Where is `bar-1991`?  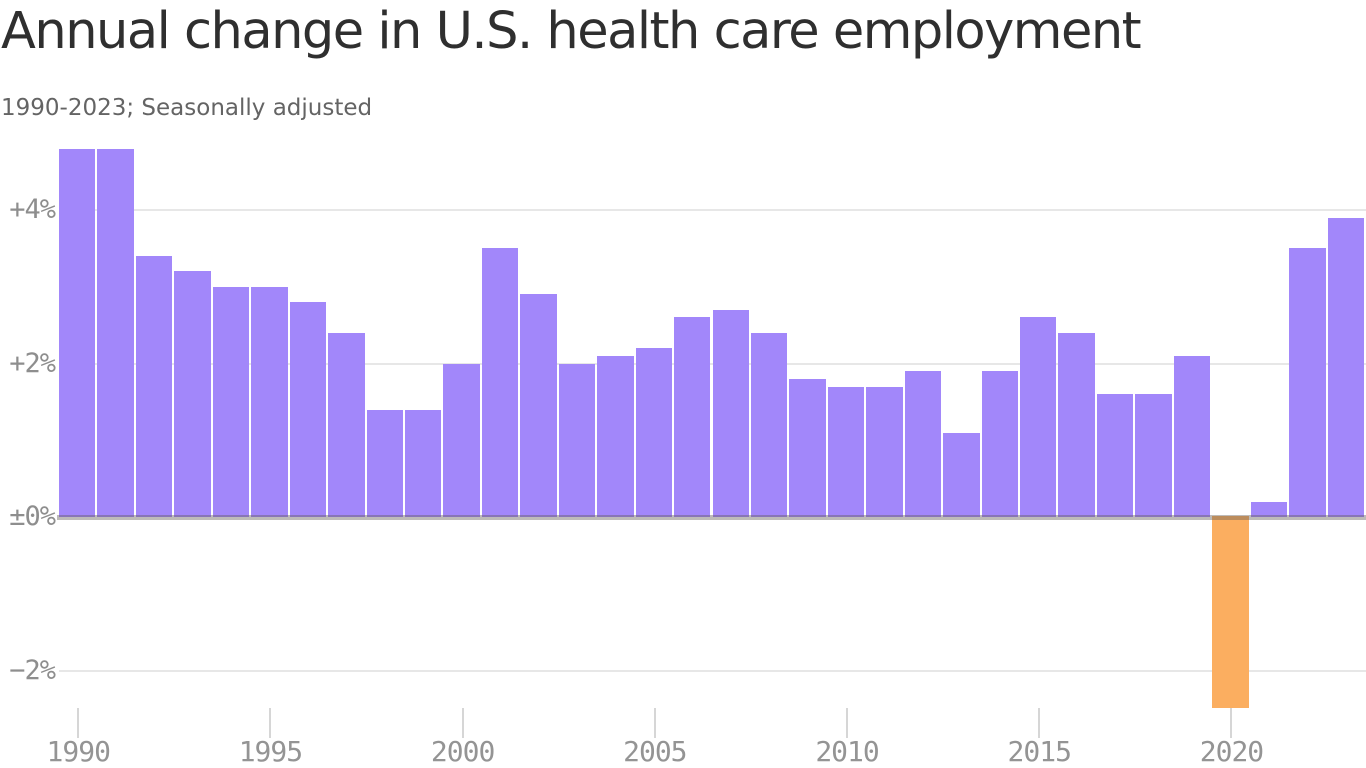 bar-1991 is located at coordinates (115, 332).